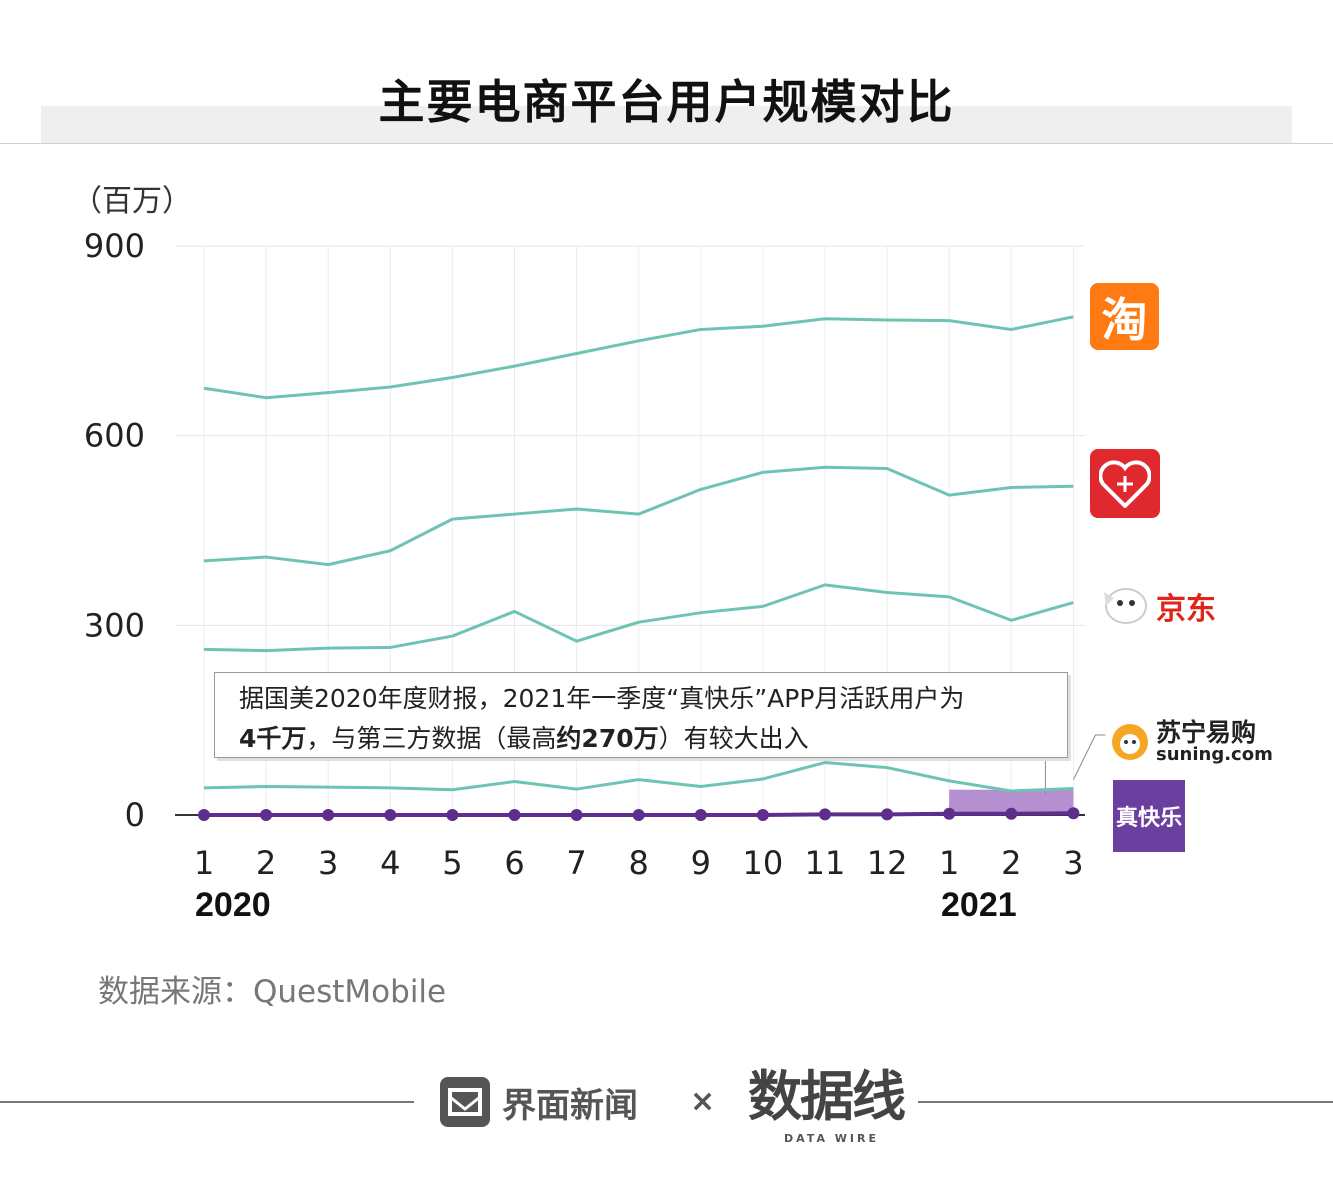 The image size is (1333, 1187). I want to click on datawire-logo-cn: 数据线, so click(827, 1096).